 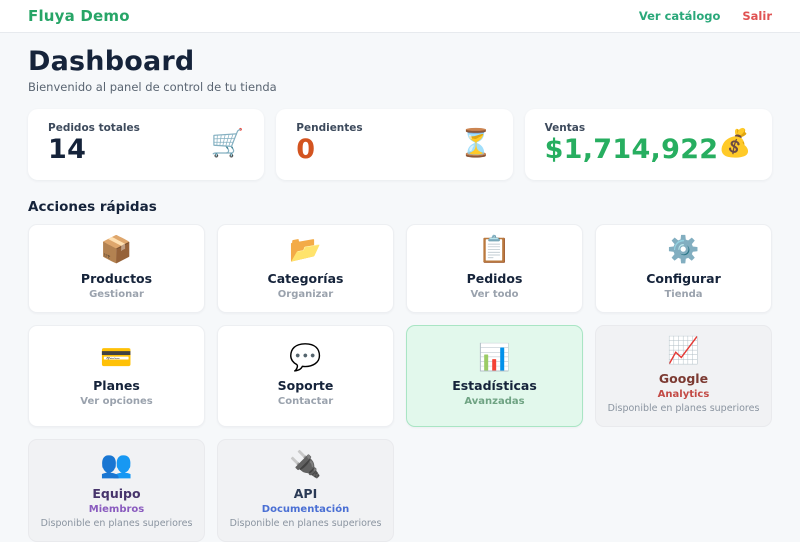 I want to click on stat-text: Pedidos totales 14, so click(x=94, y=143).